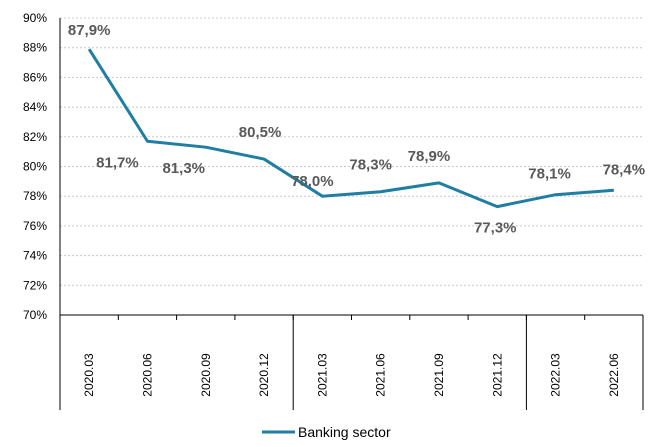 The height and width of the screenshot is (447, 665). Describe the element at coordinates (370, 165) in the screenshot. I see `data-label: 78,3%` at that location.